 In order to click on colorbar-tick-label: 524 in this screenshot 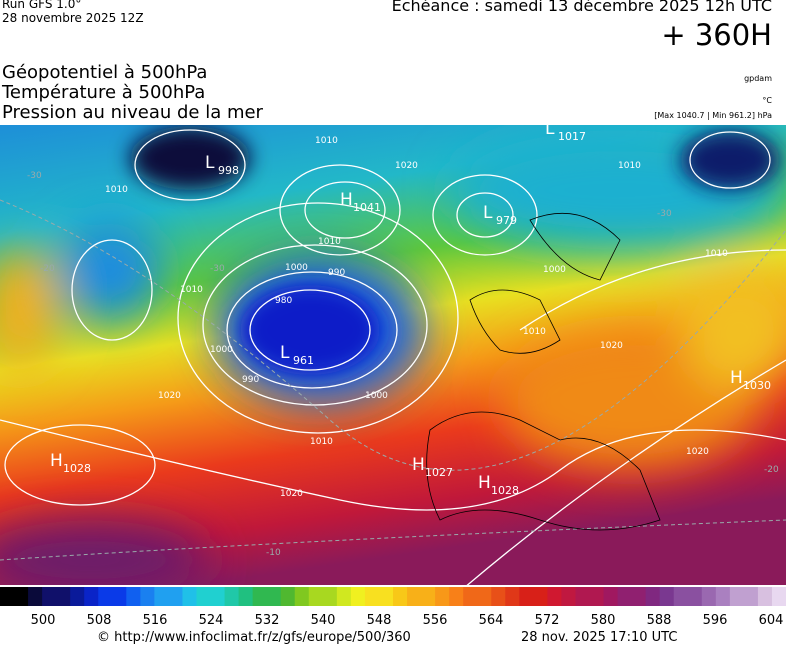, I will do `click(211, 620)`.